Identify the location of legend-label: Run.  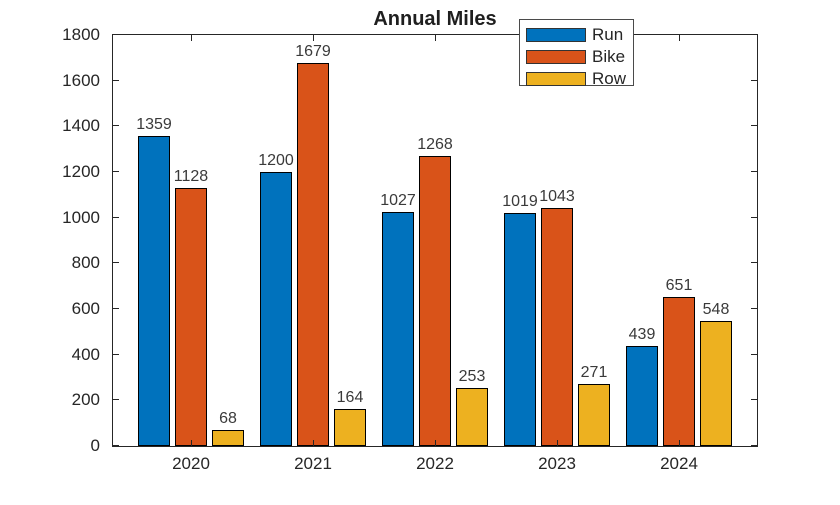
(608, 34).